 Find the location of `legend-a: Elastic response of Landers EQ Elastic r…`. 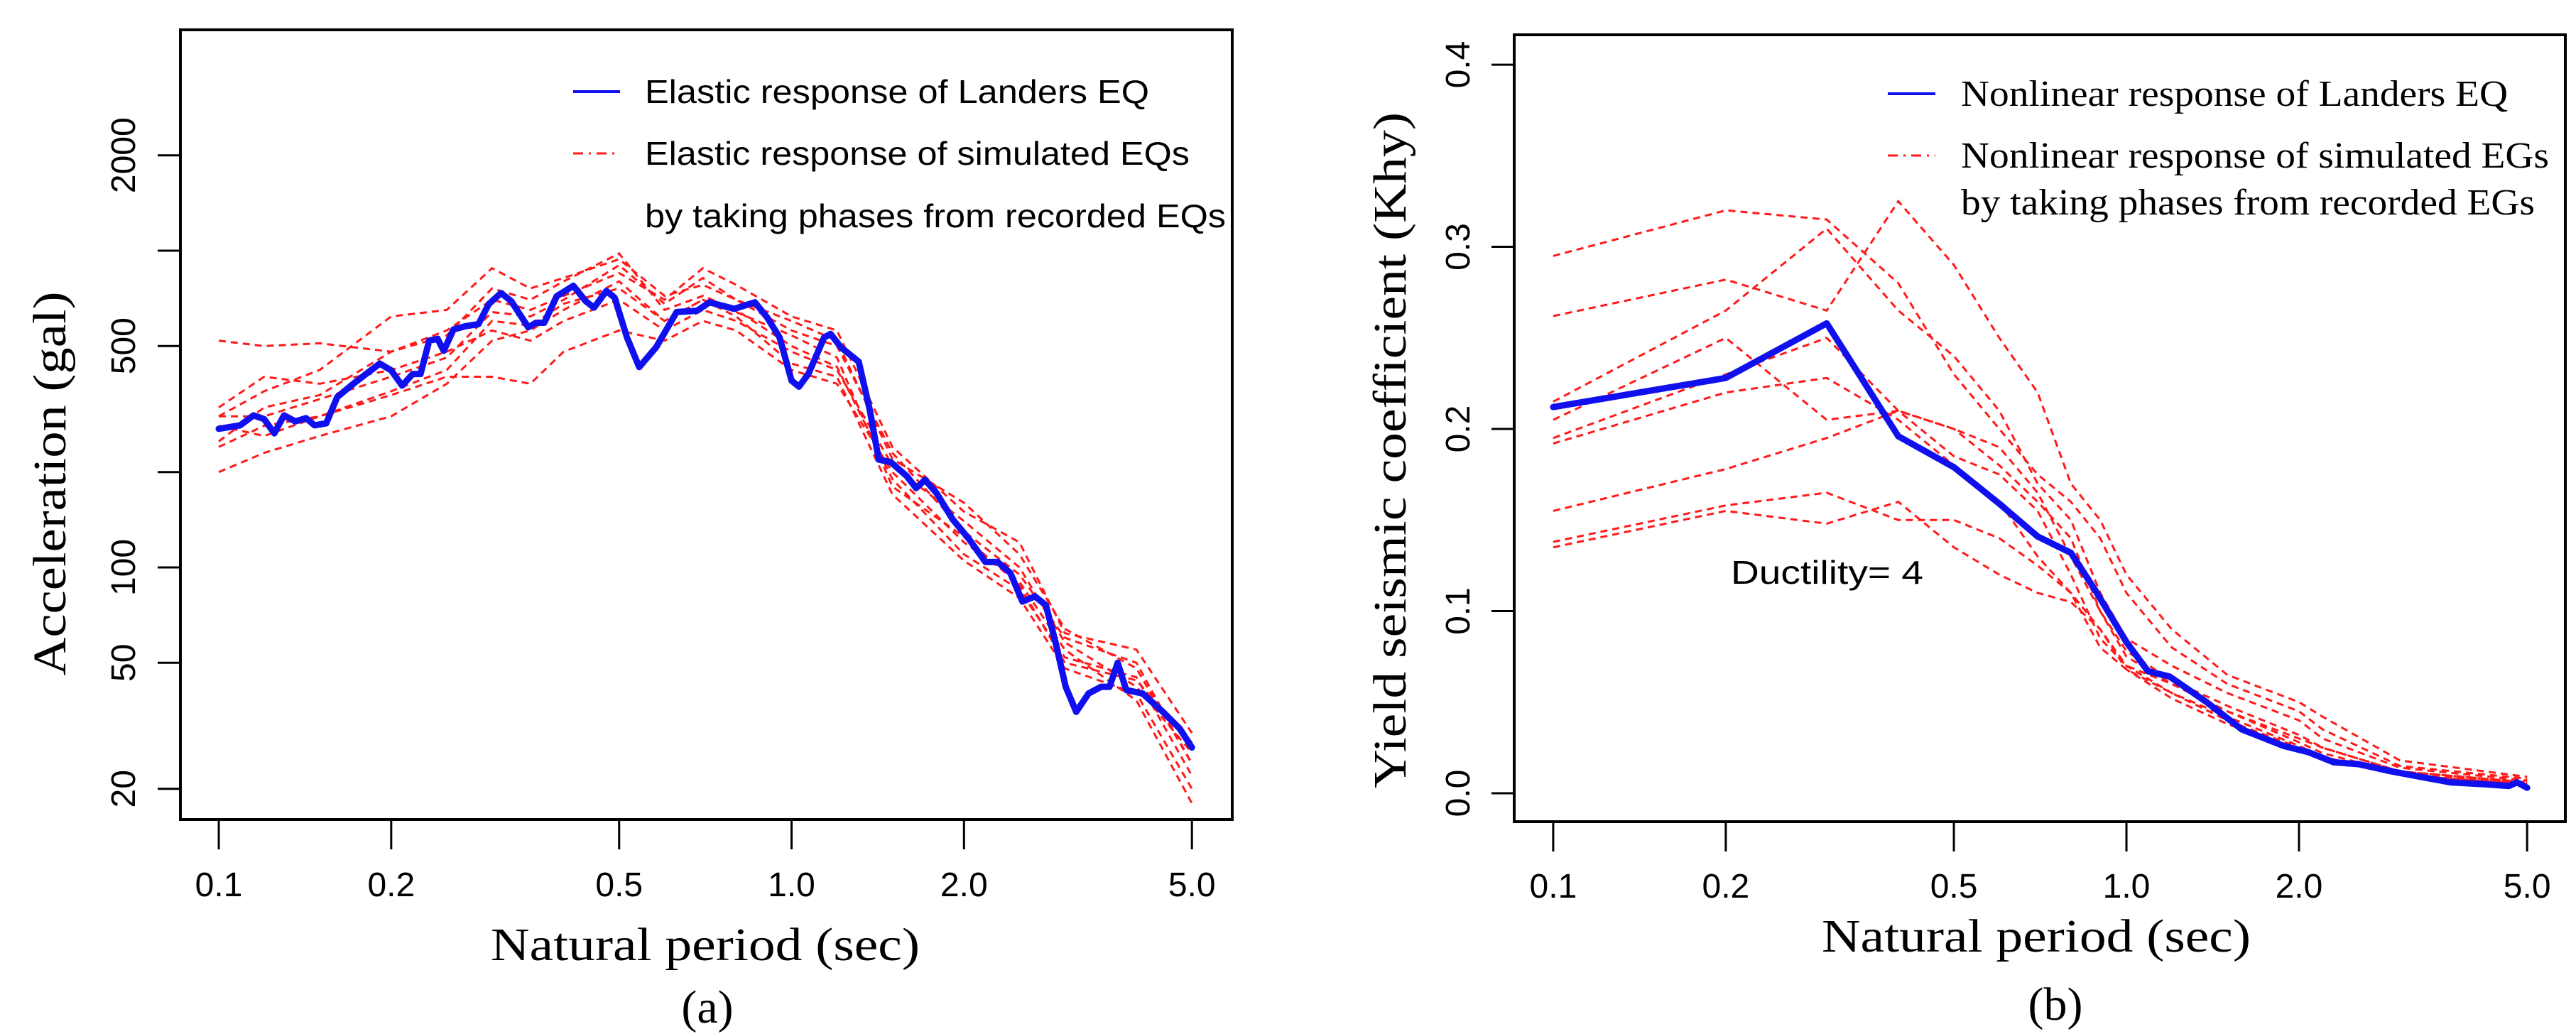

legend-a: Elastic response of Landers EQ Elastic r… is located at coordinates (900, 153).